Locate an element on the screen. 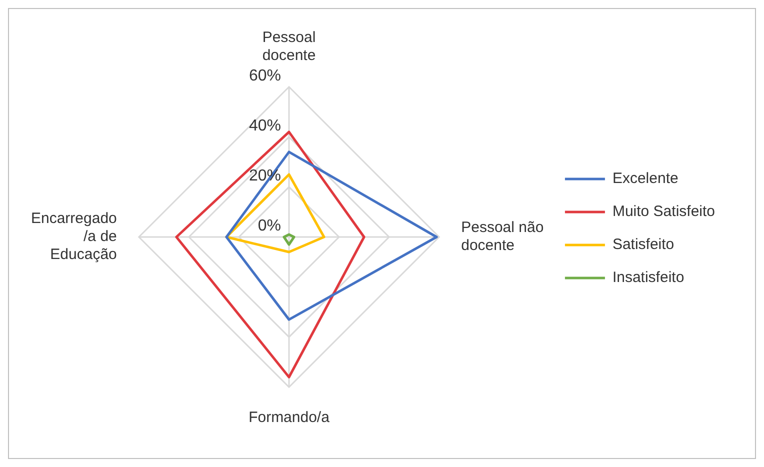  y-tick-label: 0% is located at coordinates (269, 225).